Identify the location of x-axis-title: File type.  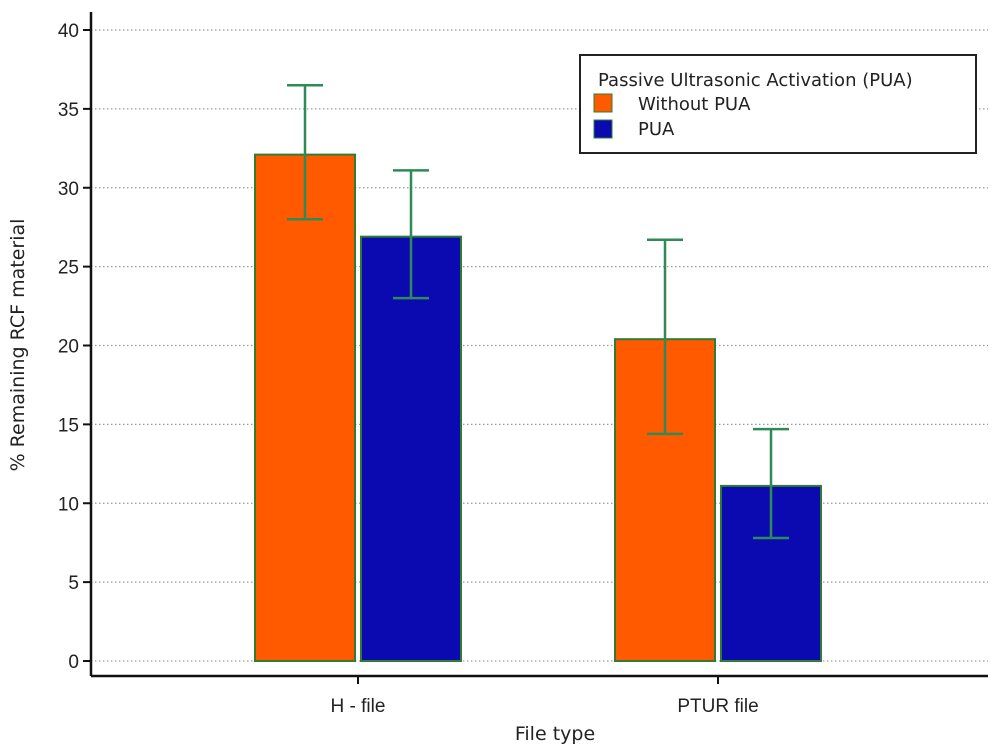
(555, 734).